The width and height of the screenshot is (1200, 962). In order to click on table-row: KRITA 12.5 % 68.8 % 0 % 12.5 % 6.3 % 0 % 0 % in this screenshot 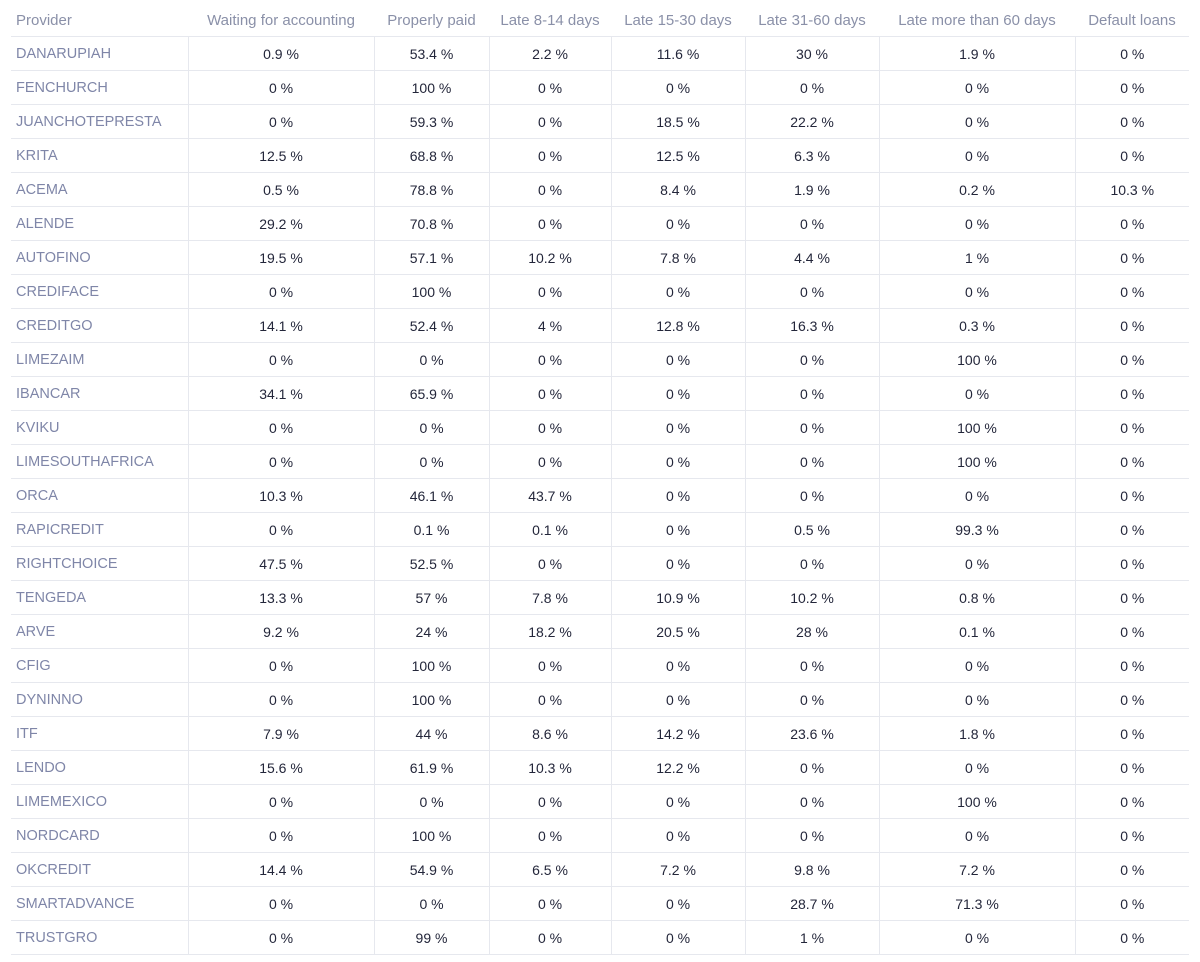, I will do `click(600, 155)`.